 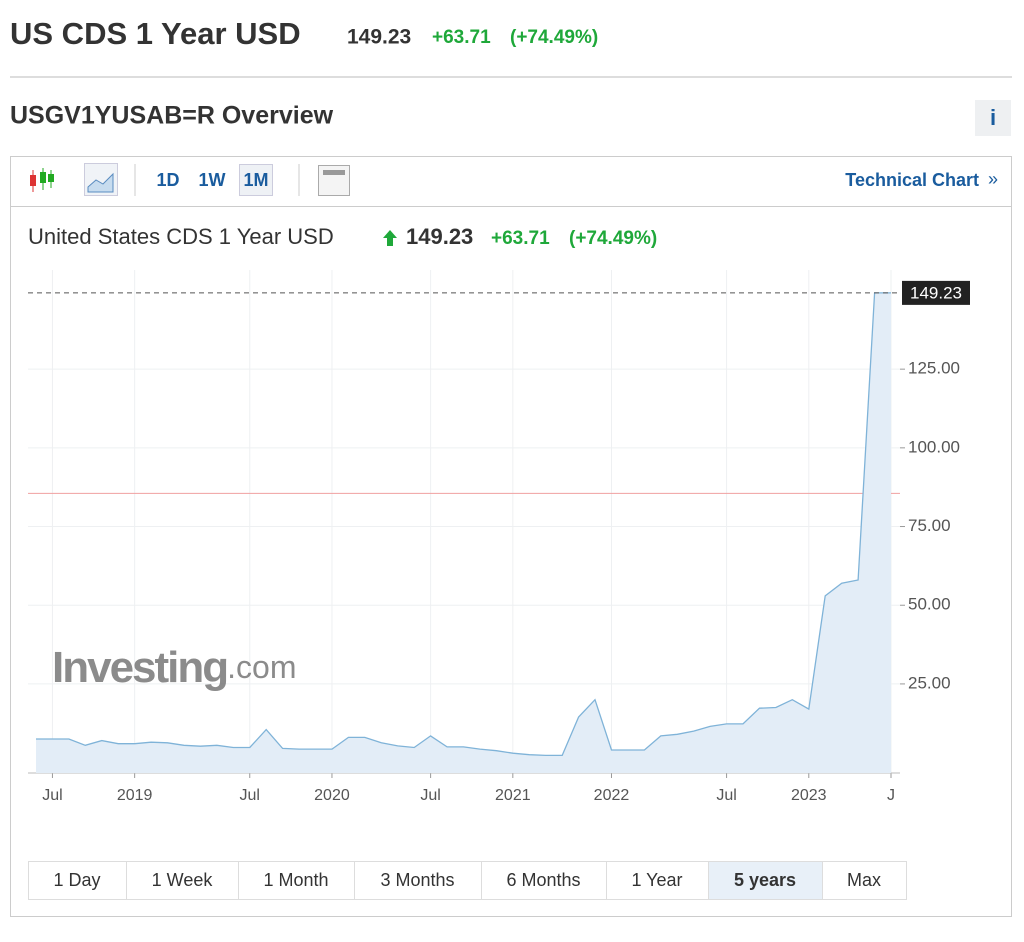 I want to click on interval-group: 1D 1W 1M, so click(x=214, y=180).